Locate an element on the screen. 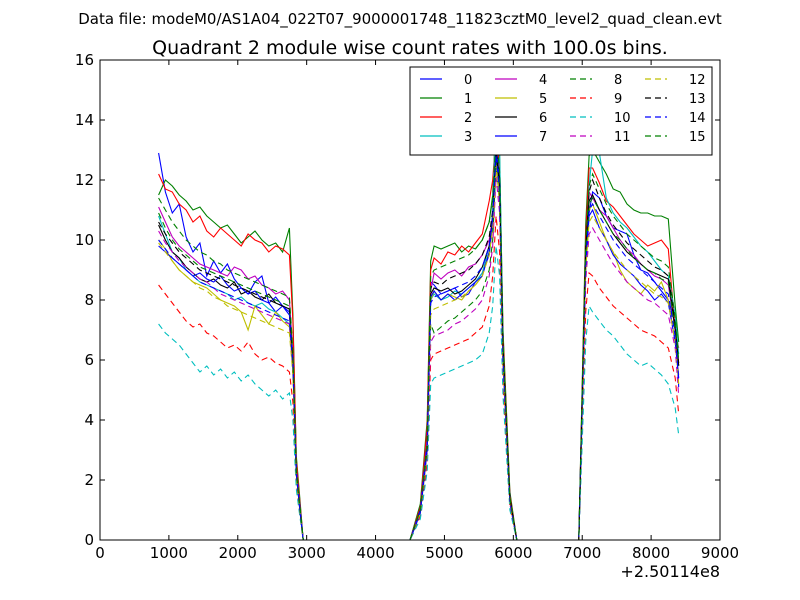 This screenshot has height=600, width=800. legend-label-11: 11 is located at coordinates (622, 137).